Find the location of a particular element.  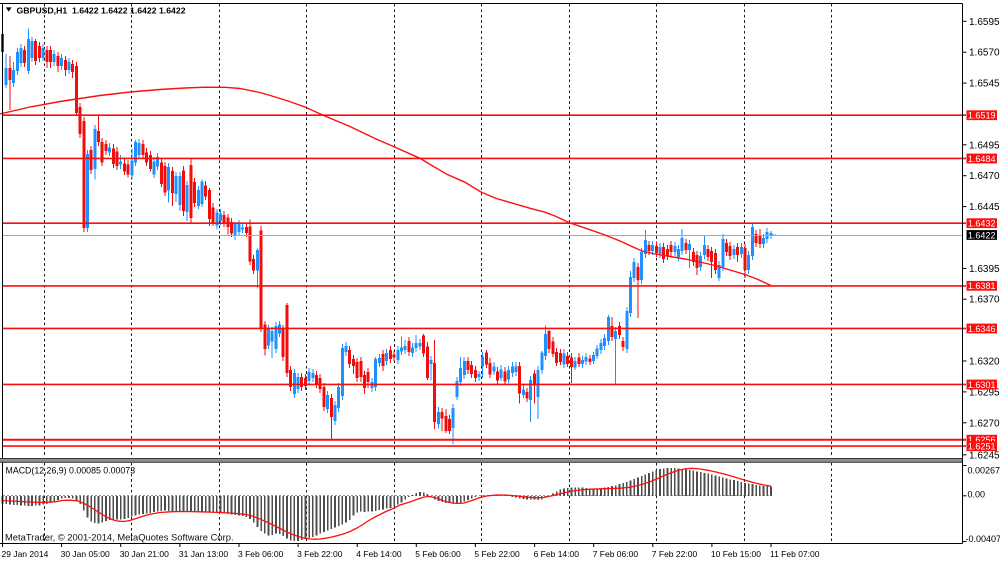

svg-text: 1.6445 is located at coordinates (984, 207).